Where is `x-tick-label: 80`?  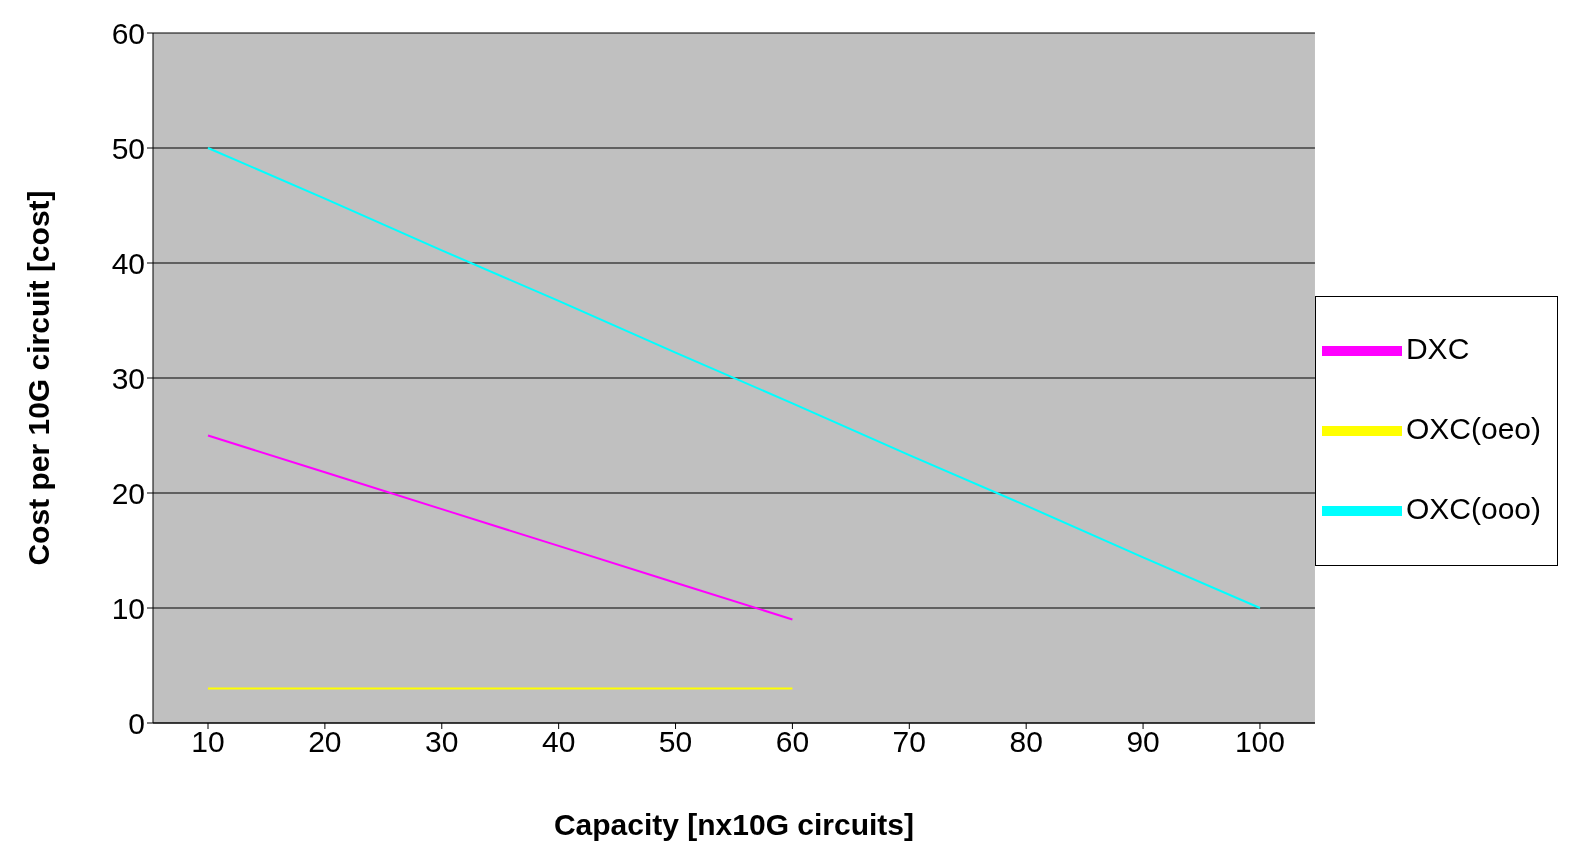
x-tick-label: 80 is located at coordinates (1026, 742).